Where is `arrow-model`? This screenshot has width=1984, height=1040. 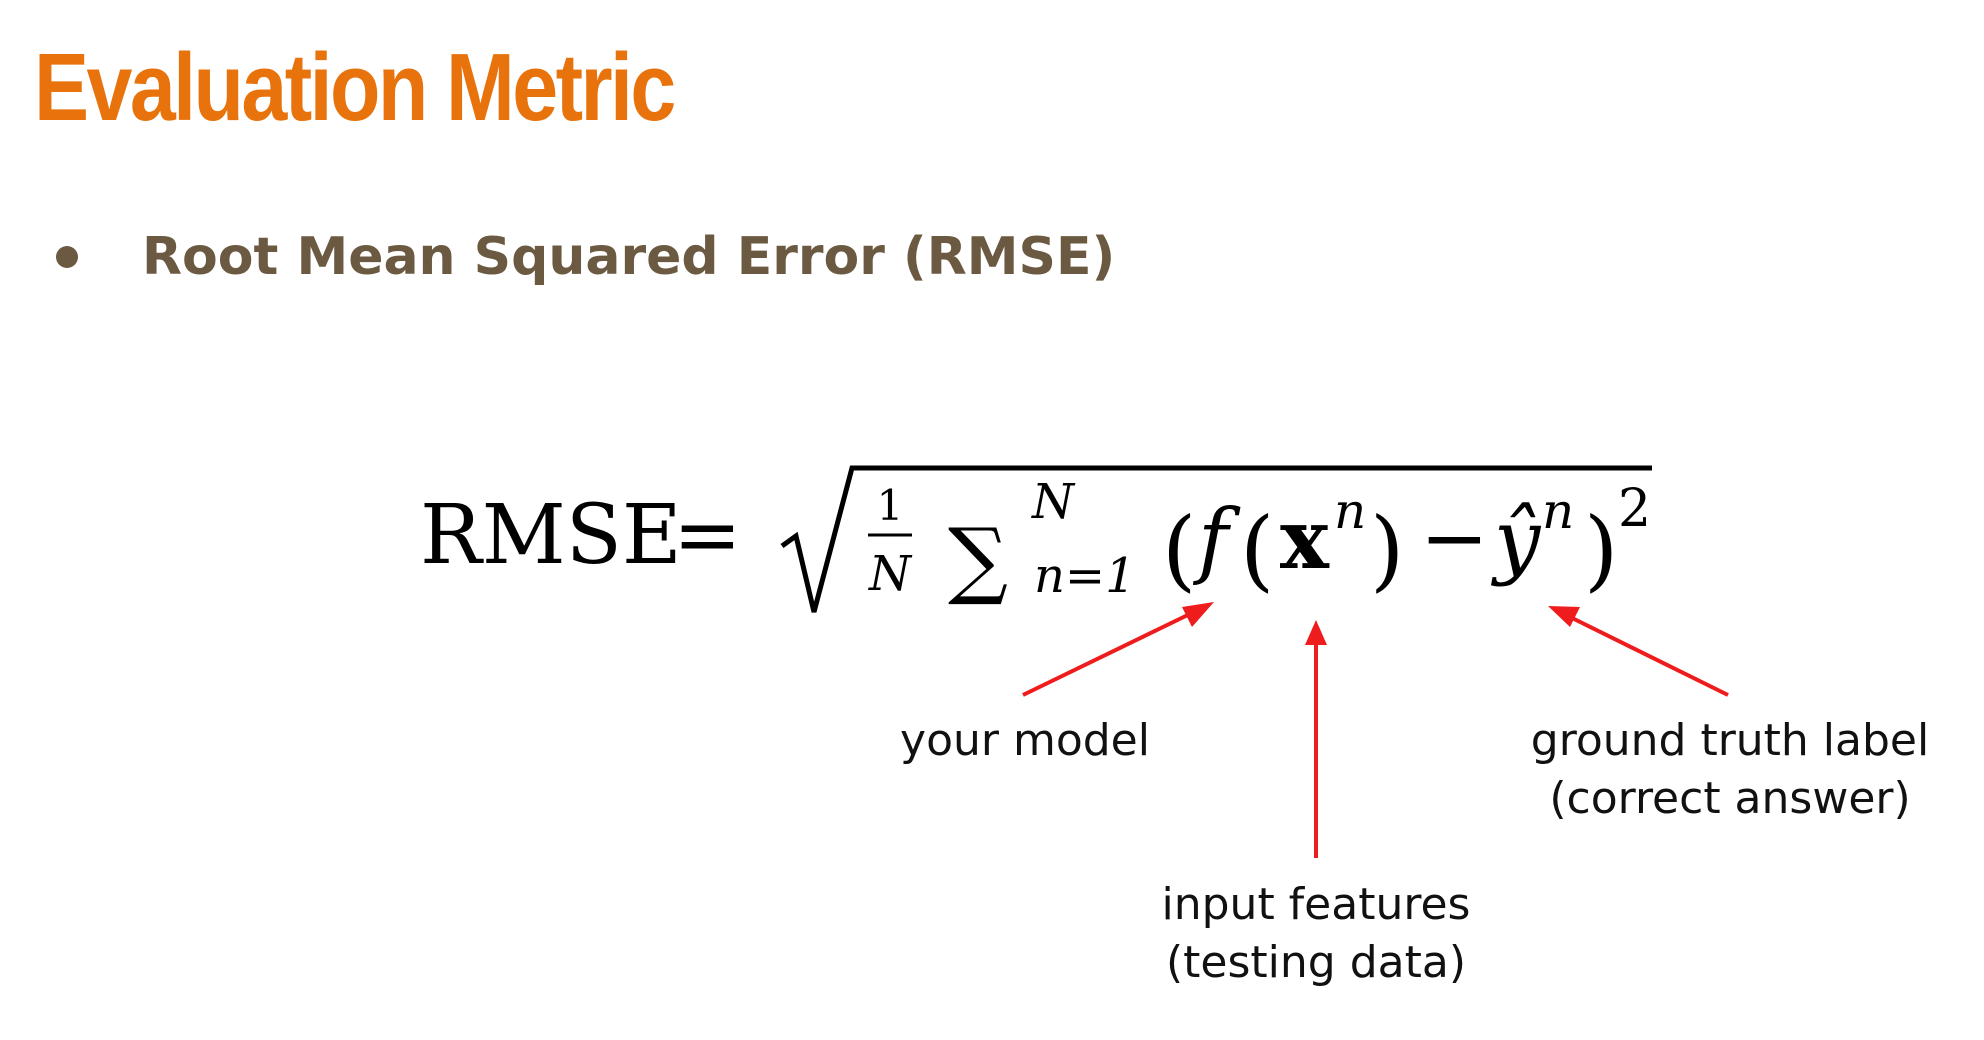 arrow-model is located at coordinates (1118, 649).